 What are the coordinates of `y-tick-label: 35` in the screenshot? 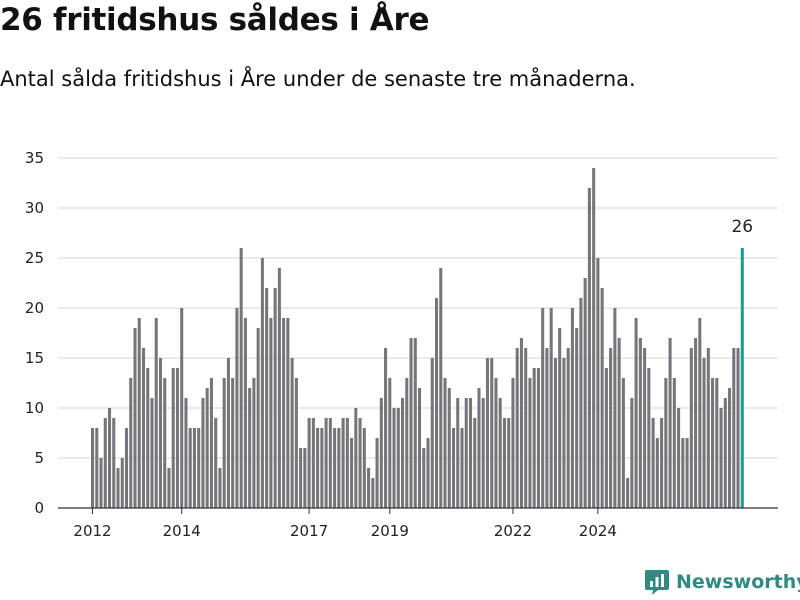 It's located at (34, 158).